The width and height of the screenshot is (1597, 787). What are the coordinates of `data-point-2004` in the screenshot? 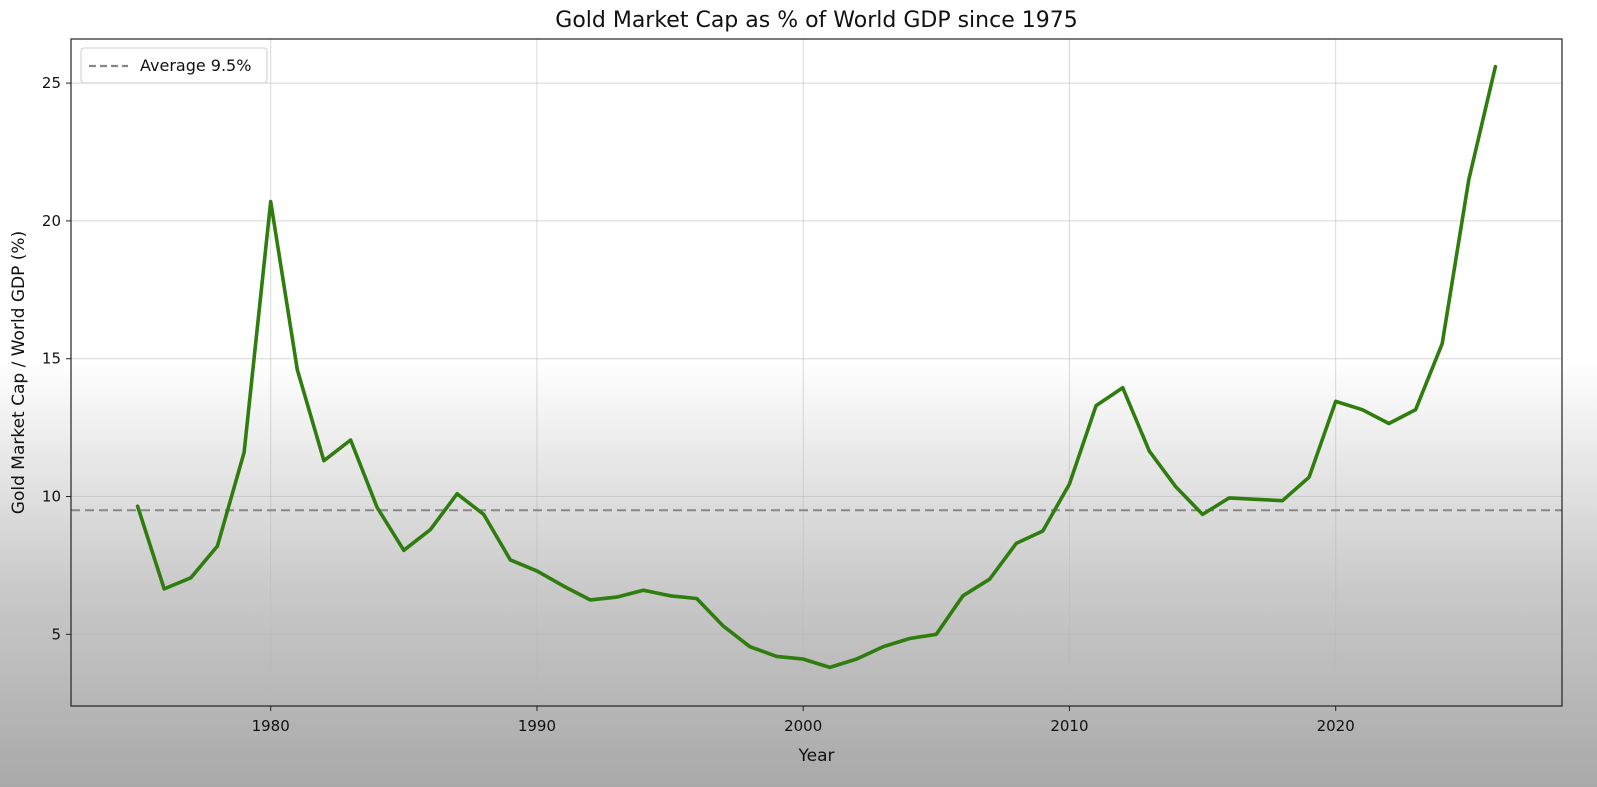 It's located at (909, 638).